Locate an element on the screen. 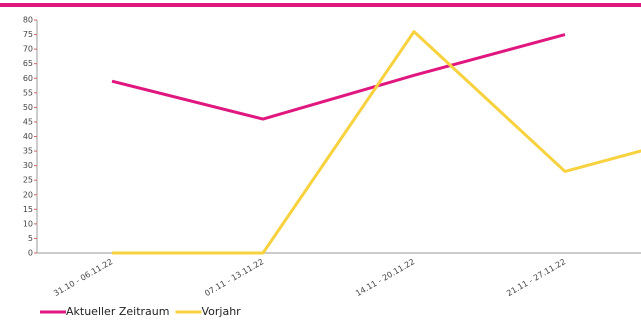  top-bar is located at coordinates (320, 5).